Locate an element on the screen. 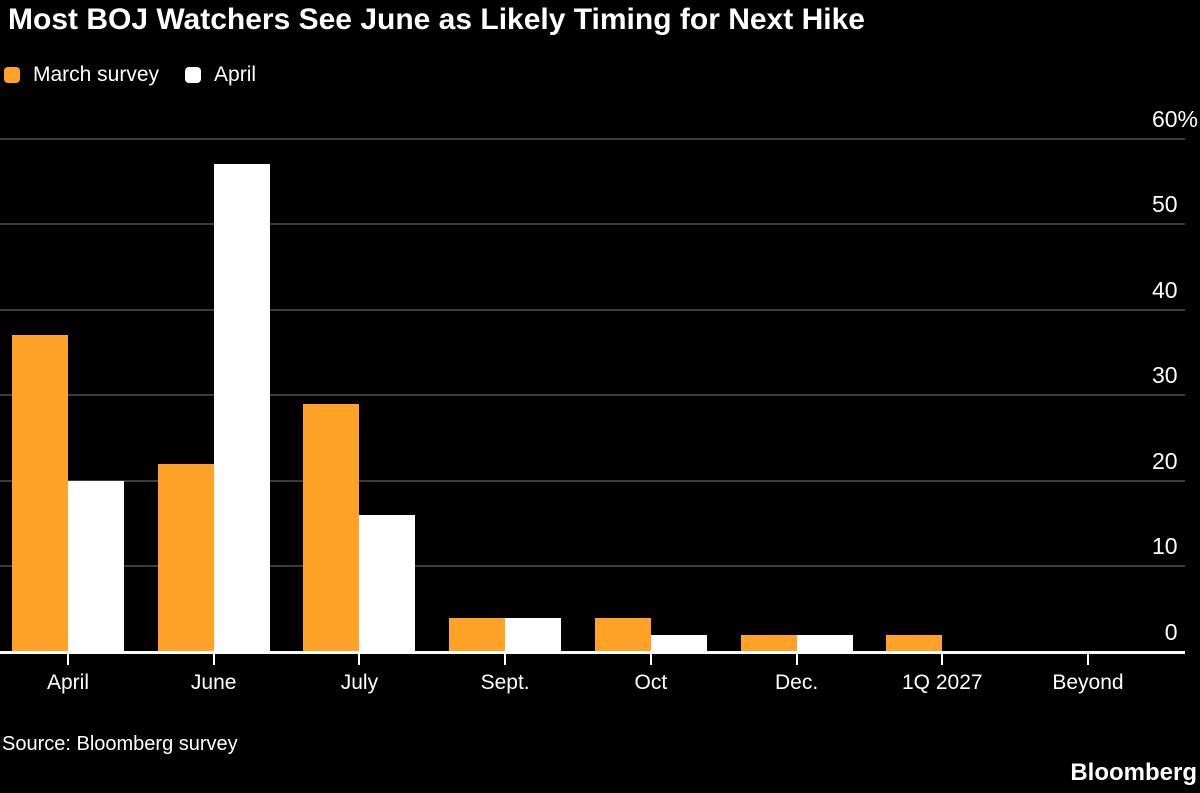 This screenshot has height=793, width=1200. x-label-june: June is located at coordinates (213, 682).